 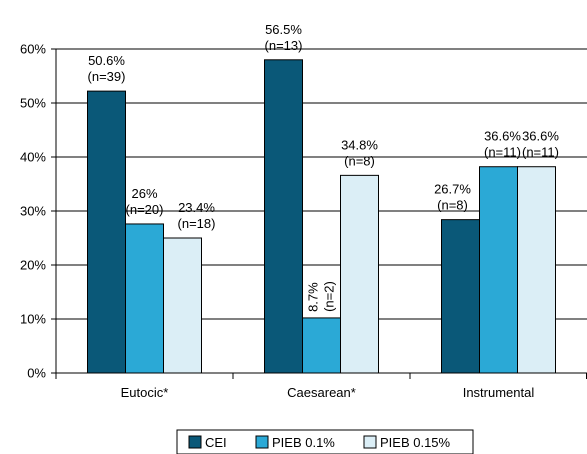 What do you see at coordinates (145, 392) in the screenshot?
I see `x-category-label: Eutocic*` at bounding box center [145, 392].